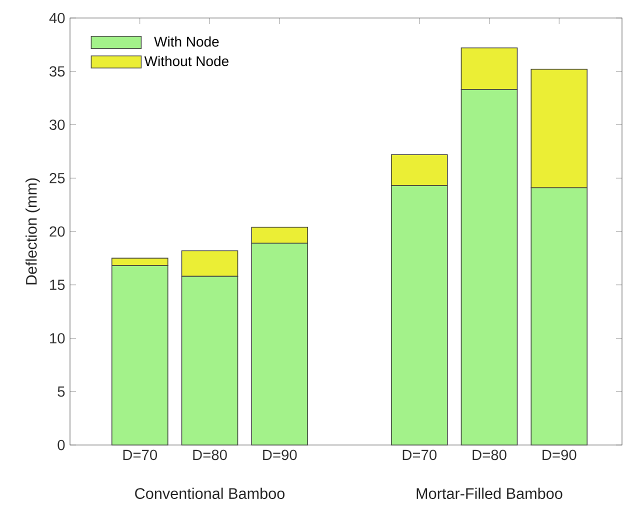 This screenshot has height=507, width=623. Describe the element at coordinates (489, 493) in the screenshot. I see `text: Mortar-Filled Bamboo` at that location.